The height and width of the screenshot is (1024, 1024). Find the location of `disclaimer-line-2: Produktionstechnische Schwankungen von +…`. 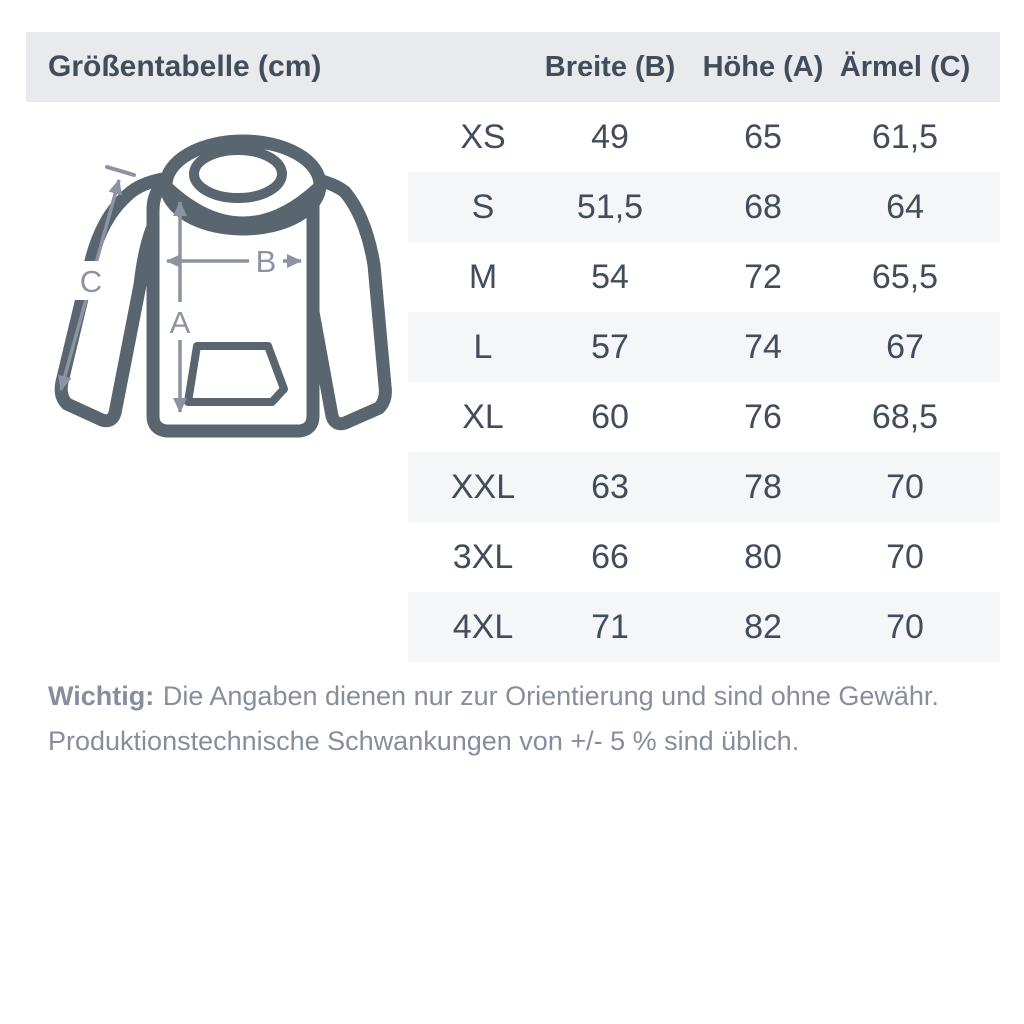

disclaimer-line-2: Produktionstechnische Schwankungen von +… is located at coordinates (424, 741).